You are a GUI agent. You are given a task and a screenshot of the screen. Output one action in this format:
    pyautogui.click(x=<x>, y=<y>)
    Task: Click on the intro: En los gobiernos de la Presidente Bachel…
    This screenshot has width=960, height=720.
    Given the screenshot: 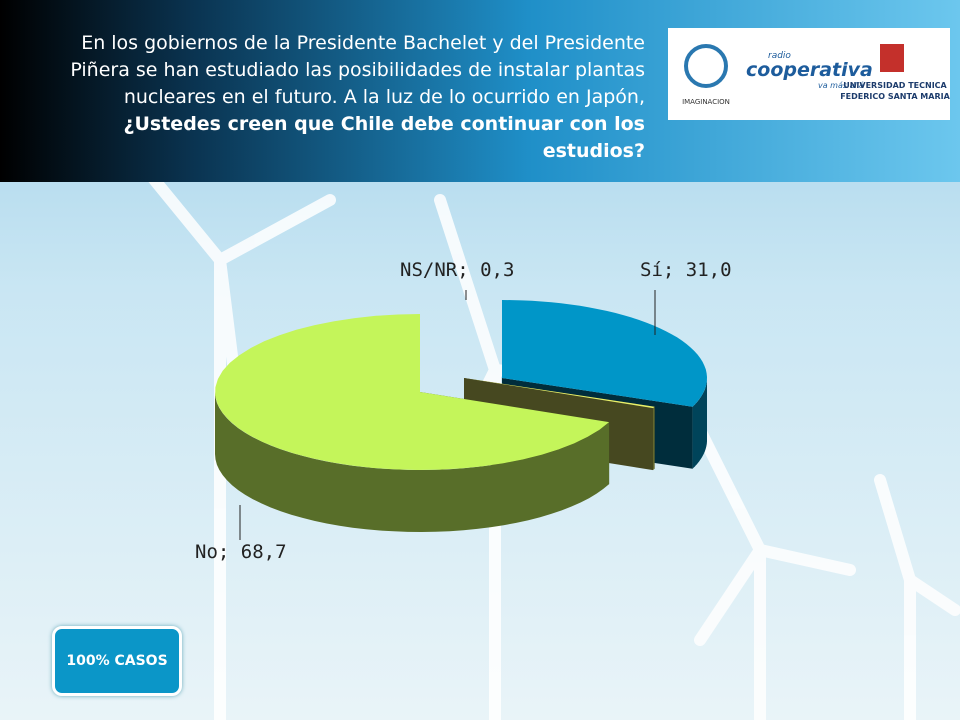 What is the action you would take?
    pyautogui.click(x=357, y=70)
    